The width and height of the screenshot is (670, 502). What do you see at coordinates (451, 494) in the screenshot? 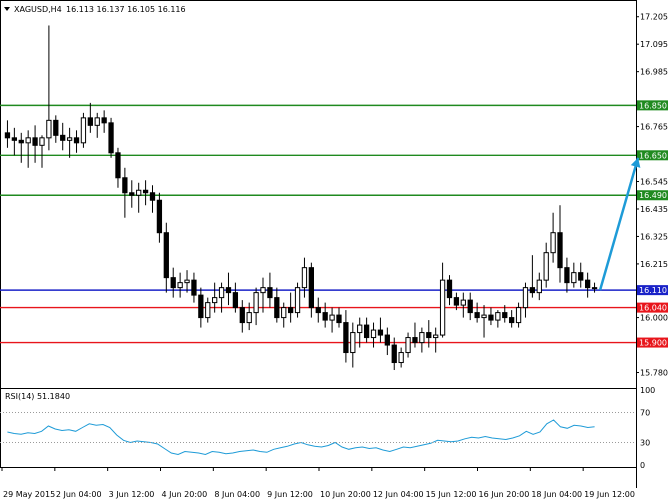
I see `time-tick-label: 15 Jun 12:00` at bounding box center [451, 494].